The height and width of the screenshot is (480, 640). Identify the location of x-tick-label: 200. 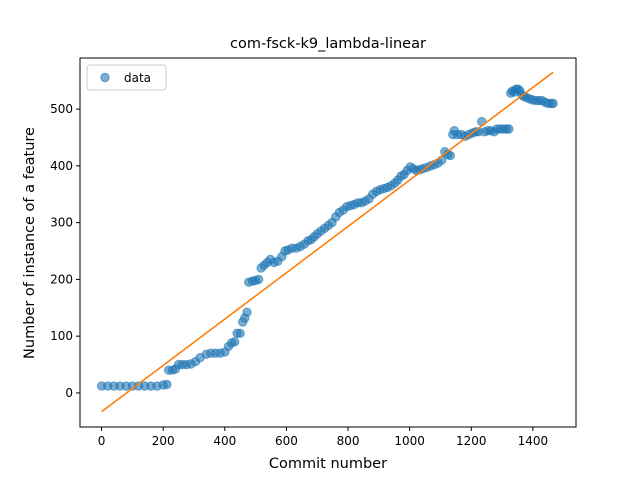
(163, 441).